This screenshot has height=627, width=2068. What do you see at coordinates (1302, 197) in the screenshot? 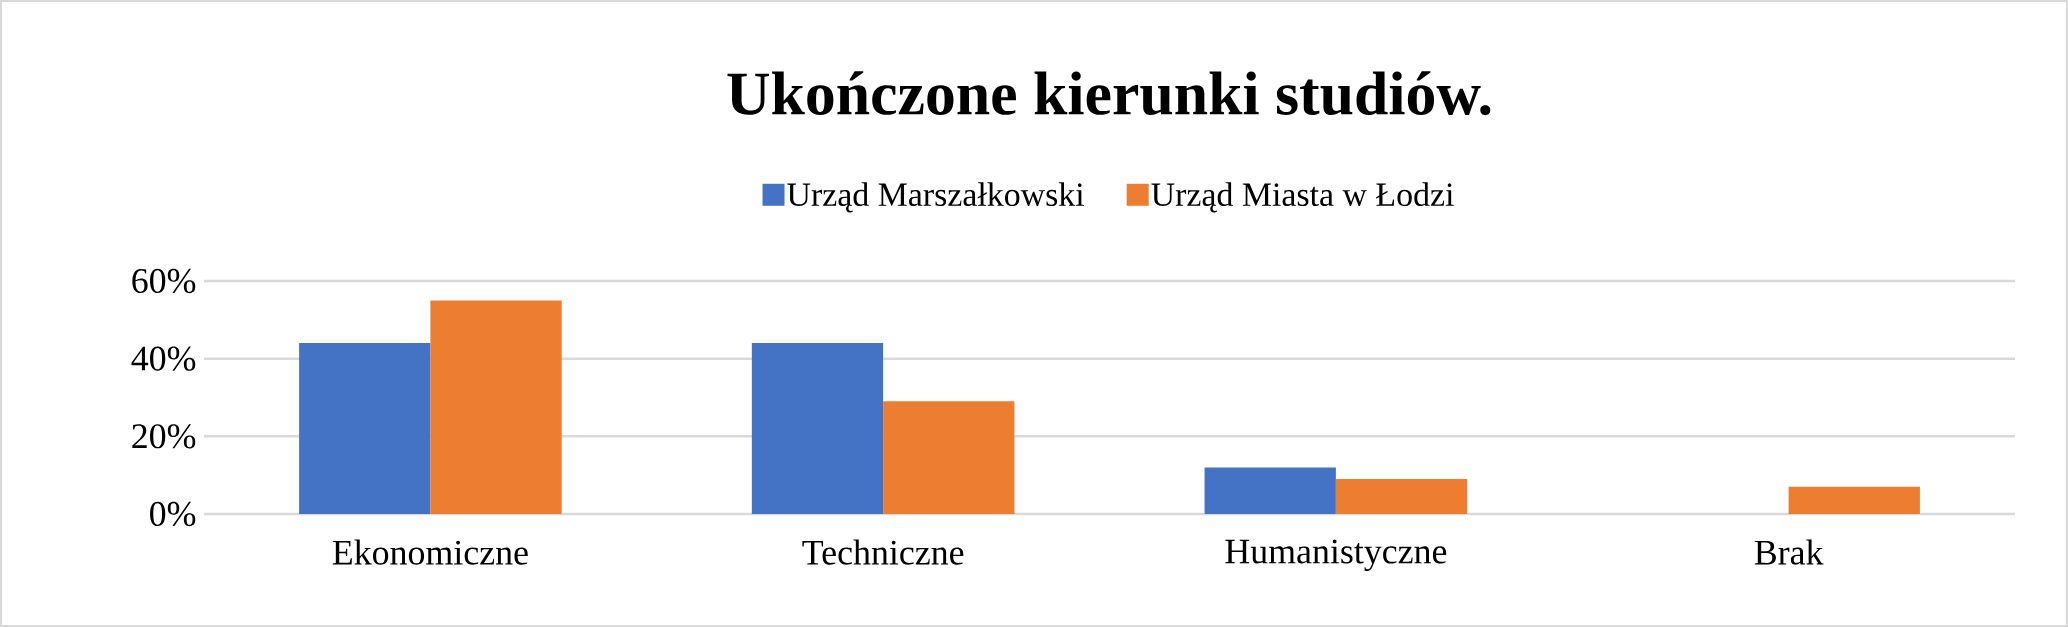
I see `legend-label: Urząd Miasta w Łodzi` at bounding box center [1302, 197].